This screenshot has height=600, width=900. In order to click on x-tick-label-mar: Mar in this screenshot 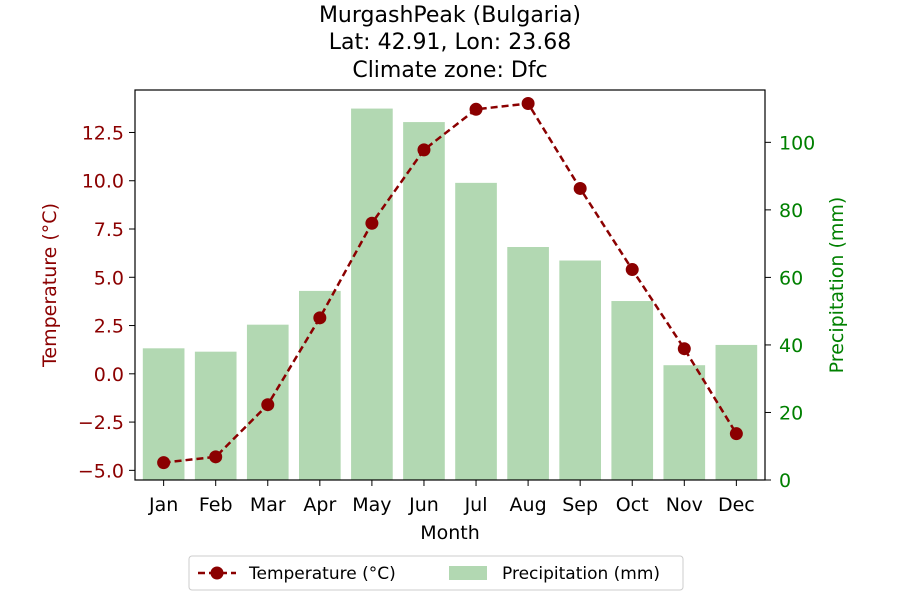, I will do `click(268, 505)`.